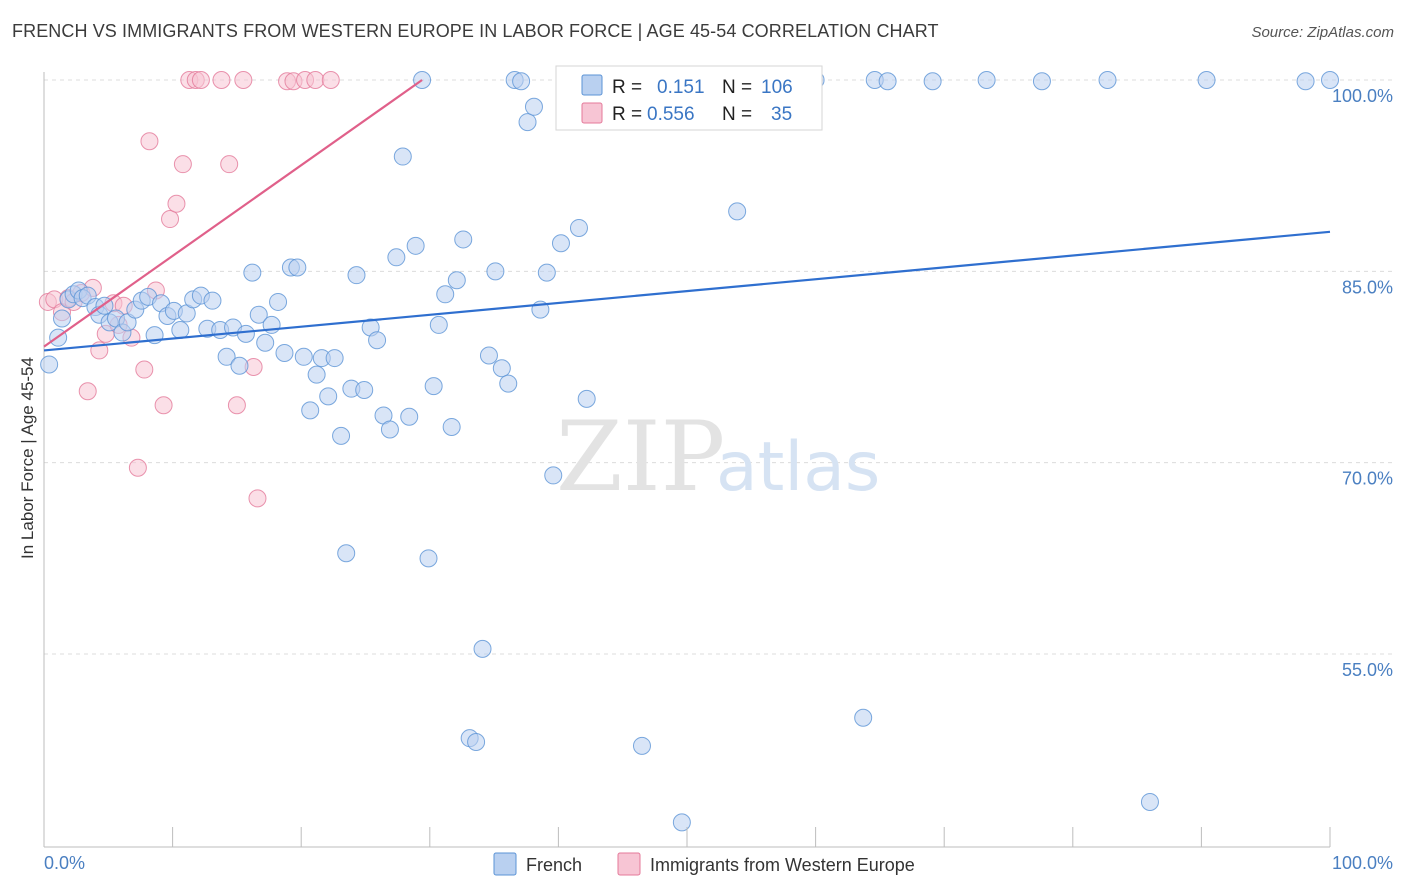 This screenshot has width=1406, height=892. I want to click on trend-line-immigrants, so click(233, 213).